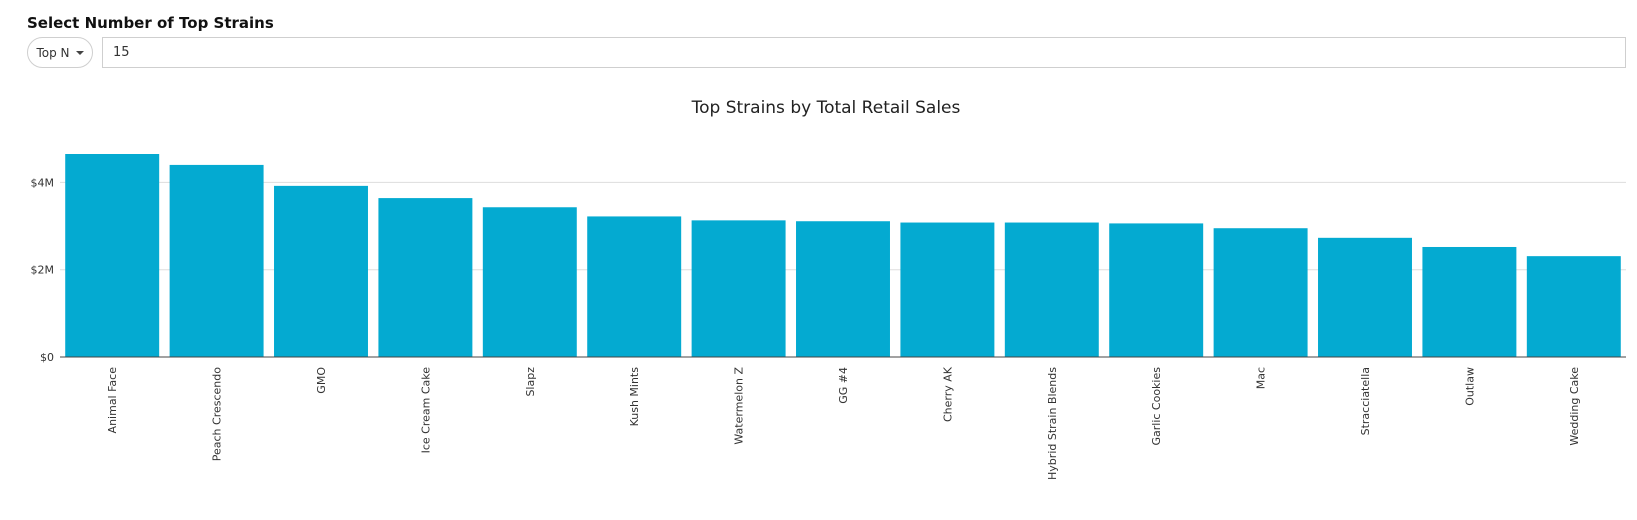 Image resolution: width=1637 pixels, height=520 pixels. I want to click on x-tick-label: Slapz, so click(530, 382).